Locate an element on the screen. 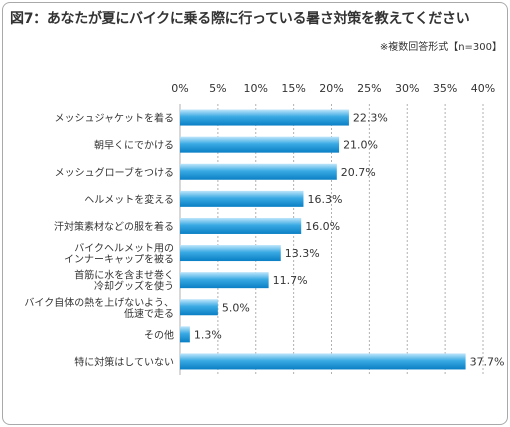 The image size is (510, 427). bar-value-label: 16.3% is located at coordinates (324, 199).